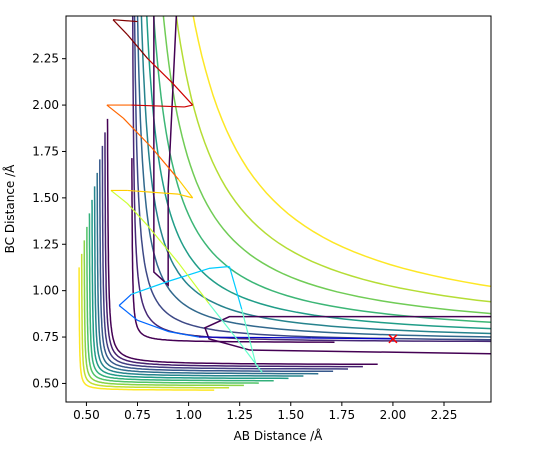 This screenshot has height=454, width=541. What do you see at coordinates (49, 221) in the screenshot?
I see `y-axis-ticks: 0.50 0.75 1.00 1.25 1.50 1.75 2.00 2.25` at bounding box center [49, 221].